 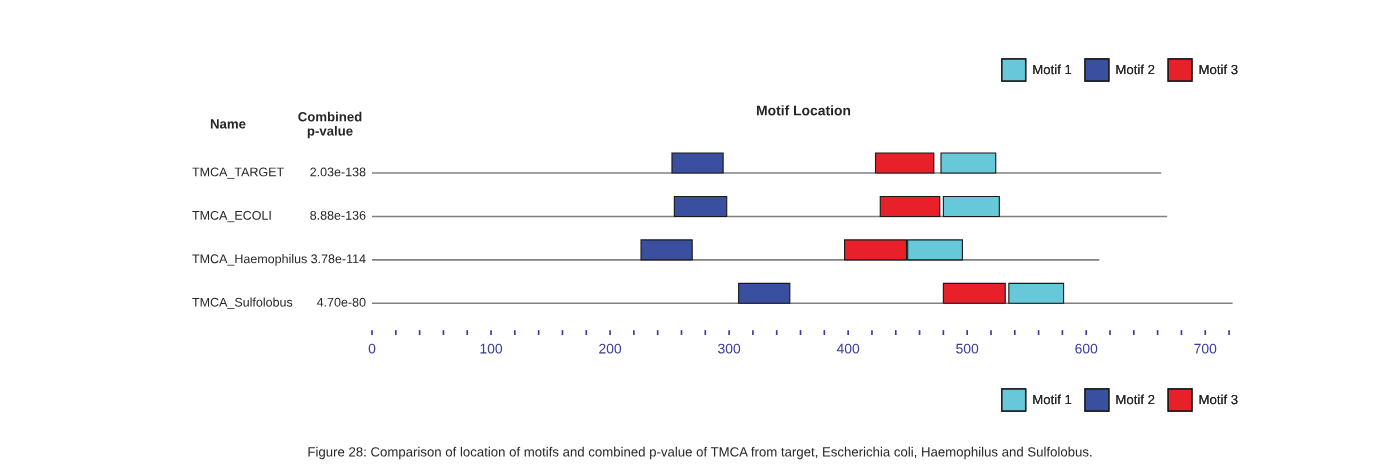 I want to click on x-tick-label: 600, so click(x=1086, y=348).